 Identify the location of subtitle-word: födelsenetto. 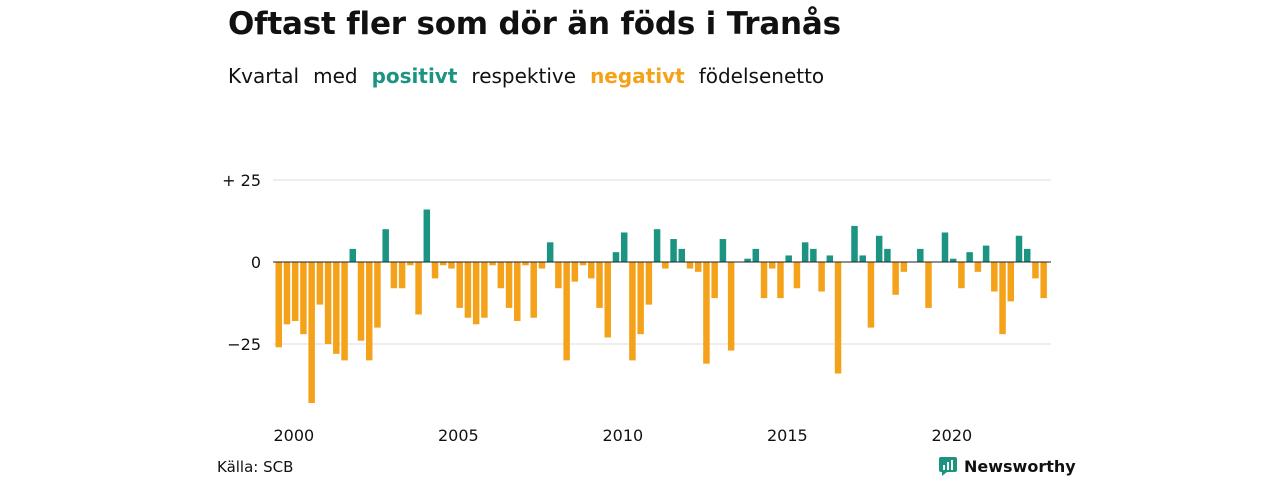
(761, 76).